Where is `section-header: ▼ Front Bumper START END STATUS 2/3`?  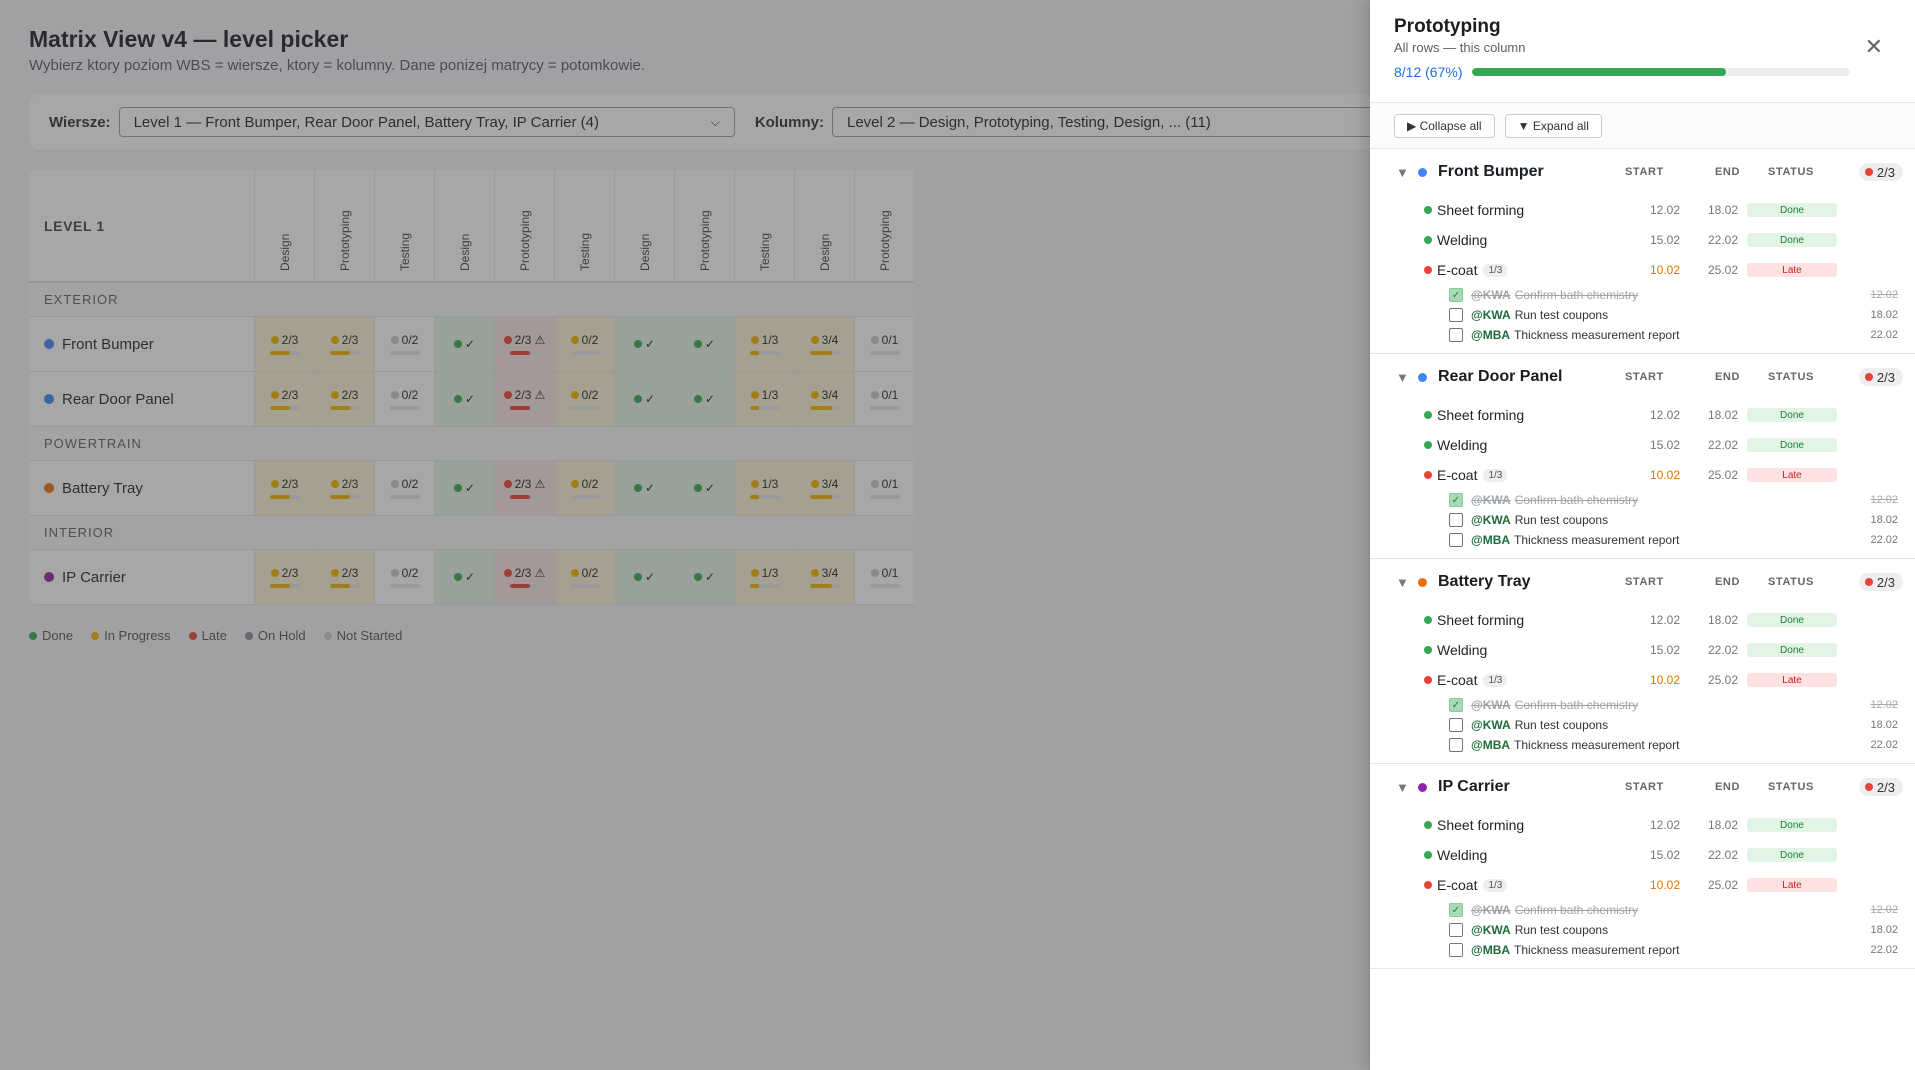
section-header: ▼ Front Bumper START END STATUS 2/3 is located at coordinates (1642, 172).